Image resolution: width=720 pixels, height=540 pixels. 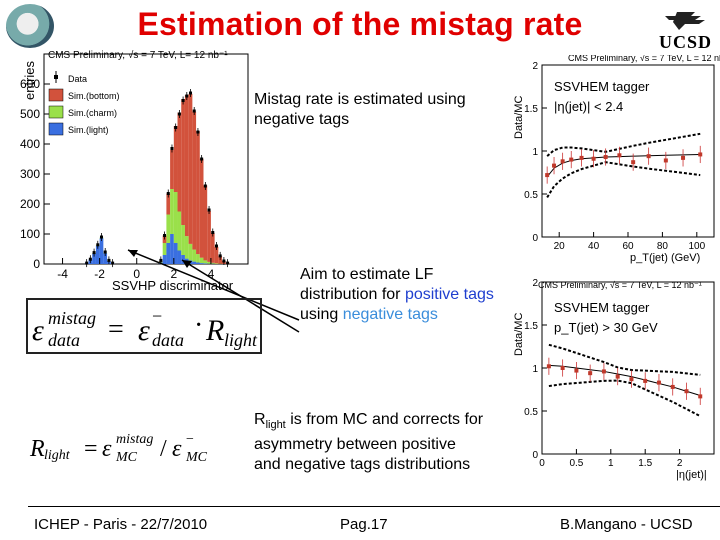 What do you see at coordinates (560, 246) in the screenshot?
I see `x-tick-label: 20` at bounding box center [560, 246].